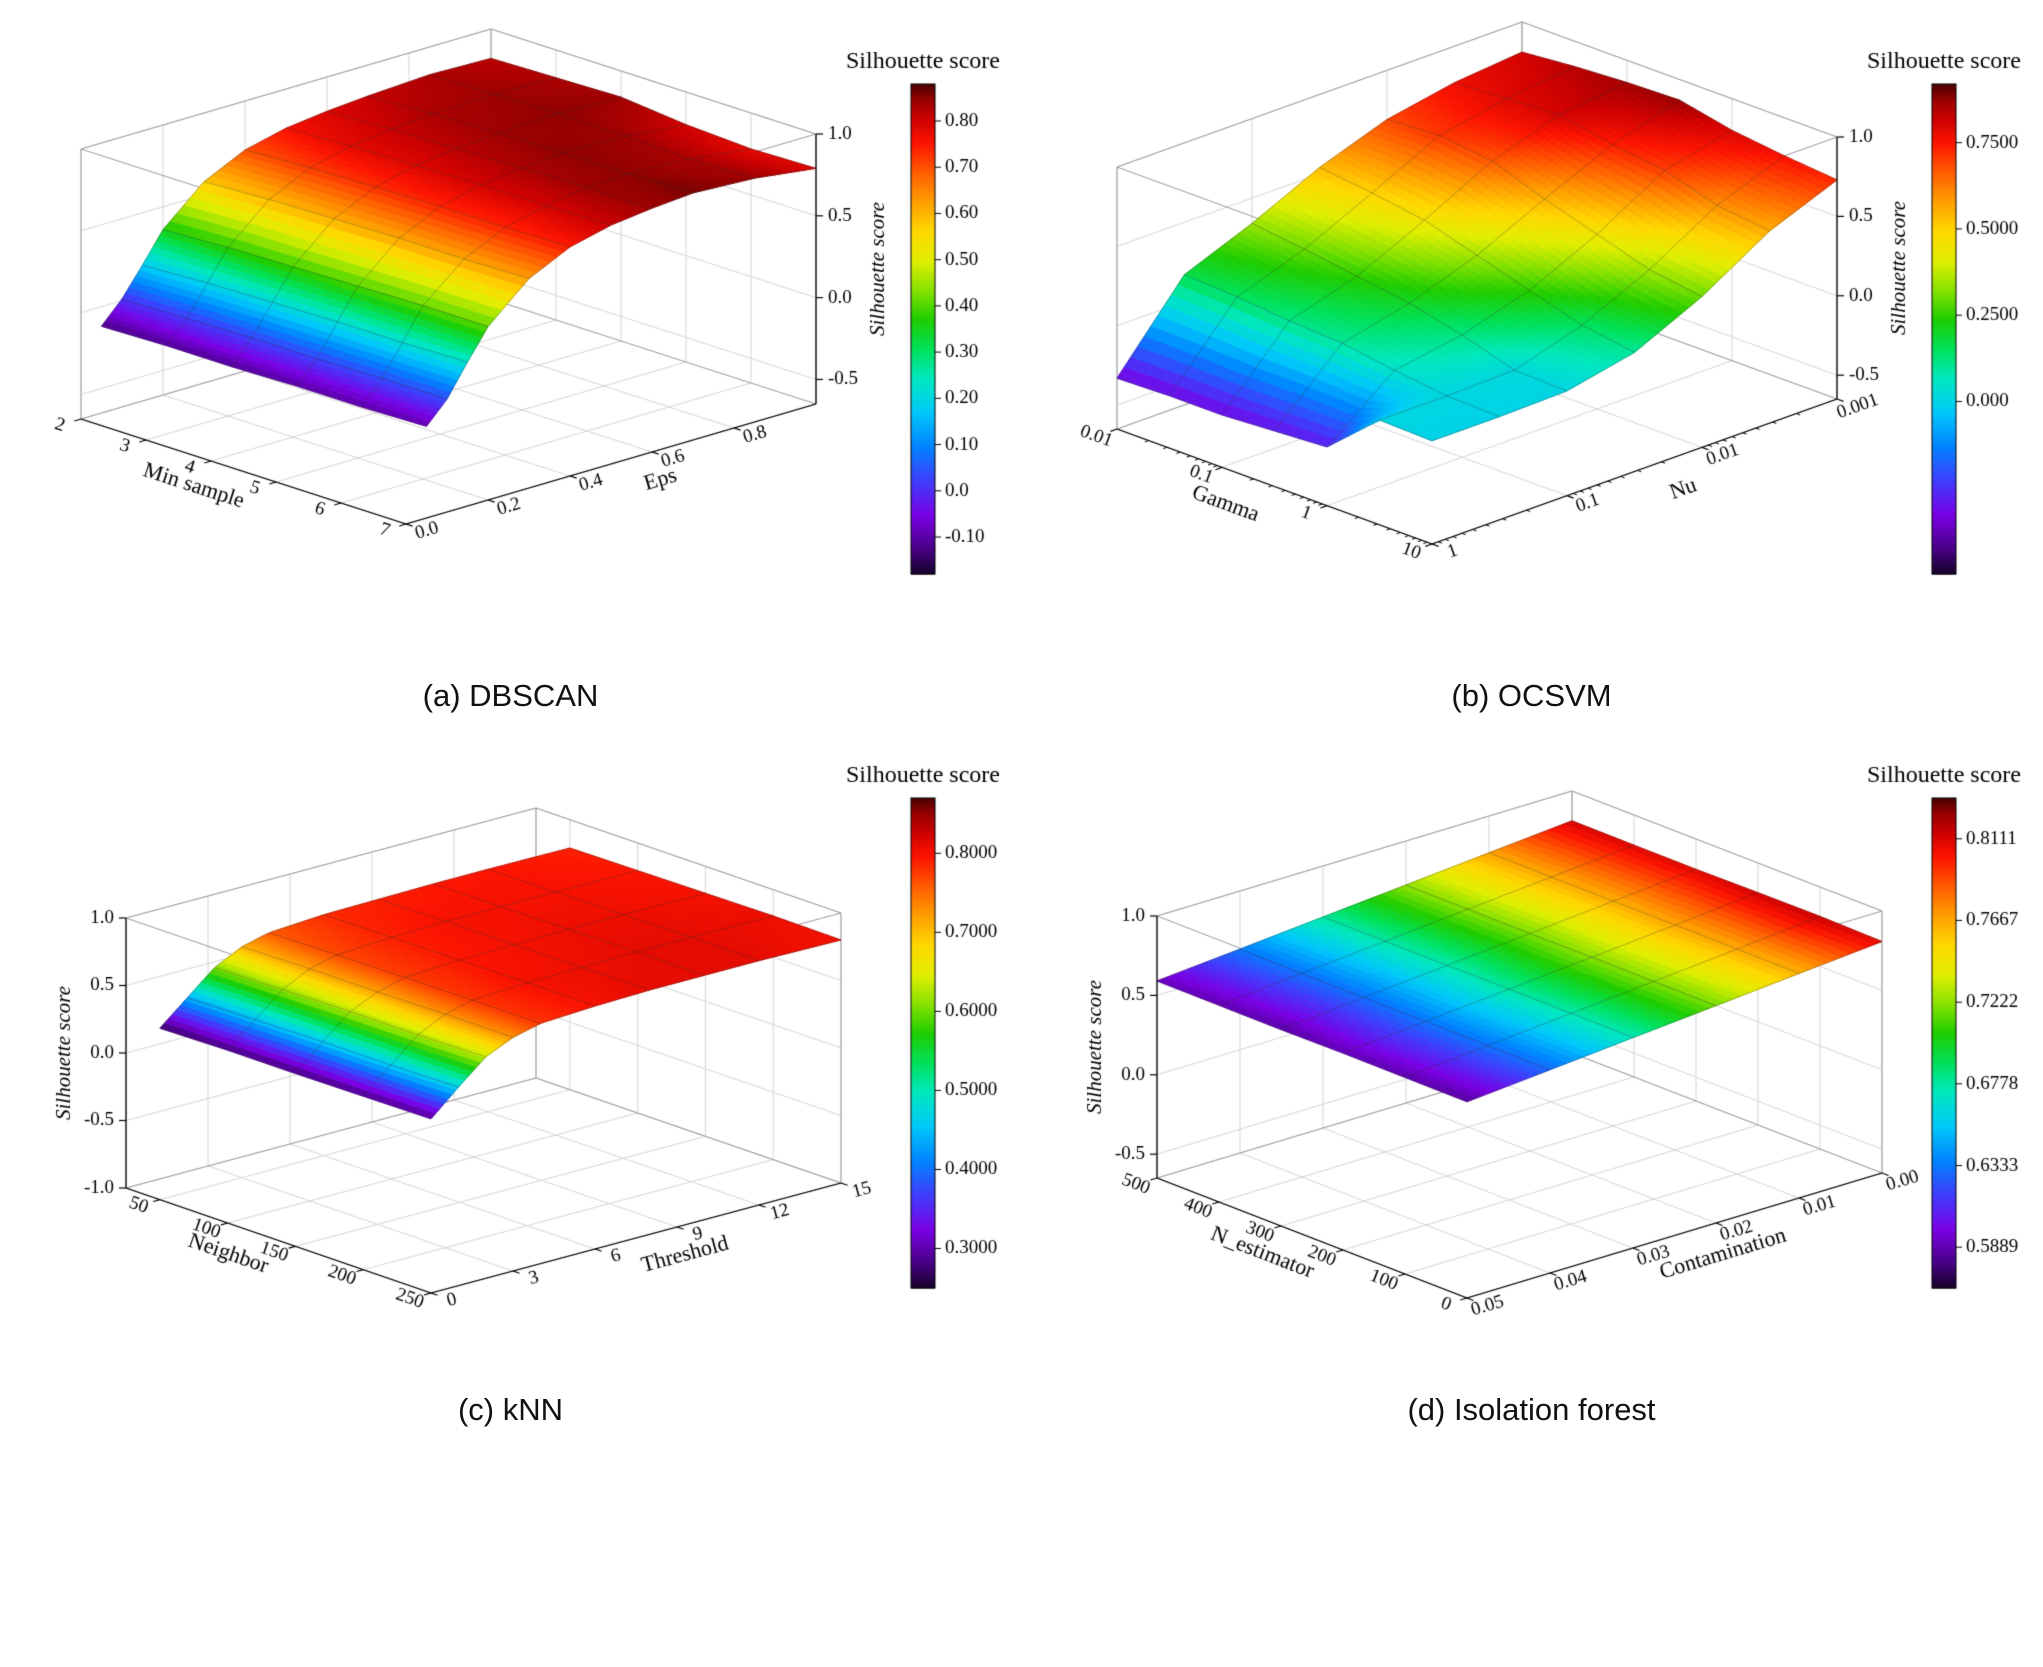 The height and width of the screenshot is (1667, 2043). What do you see at coordinates (1531, 1409) in the screenshot?
I see `caption-iforest: (d) Isolation forest` at bounding box center [1531, 1409].